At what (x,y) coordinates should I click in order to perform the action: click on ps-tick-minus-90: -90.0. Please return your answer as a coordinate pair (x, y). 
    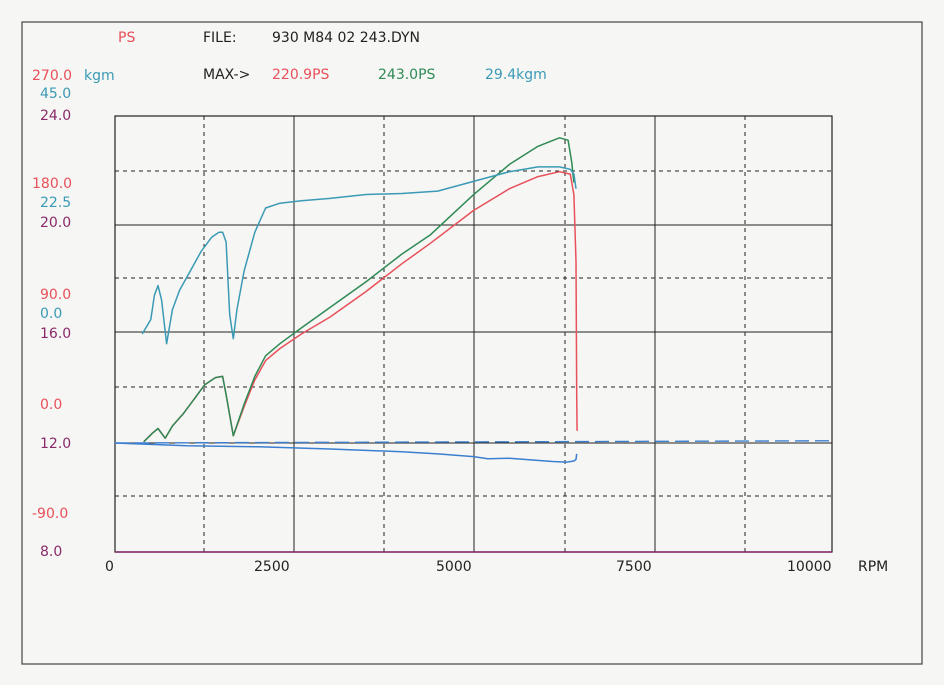
    Looking at the image, I should click on (50, 514).